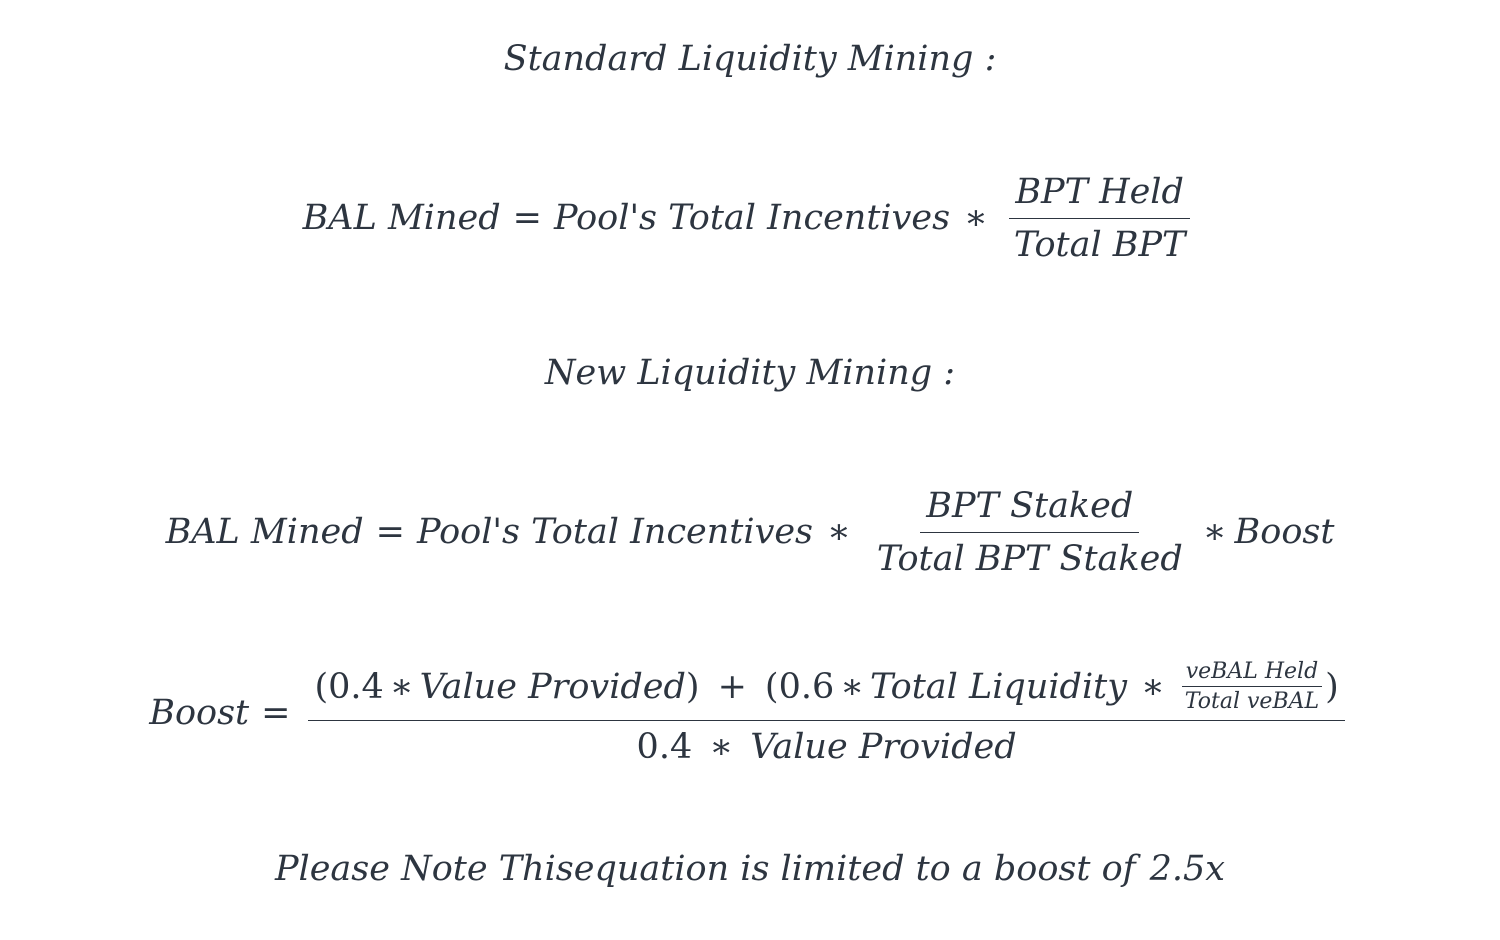 The image size is (1500, 940). What do you see at coordinates (721, 747) in the screenshot?
I see `den-times: ∗` at bounding box center [721, 747].